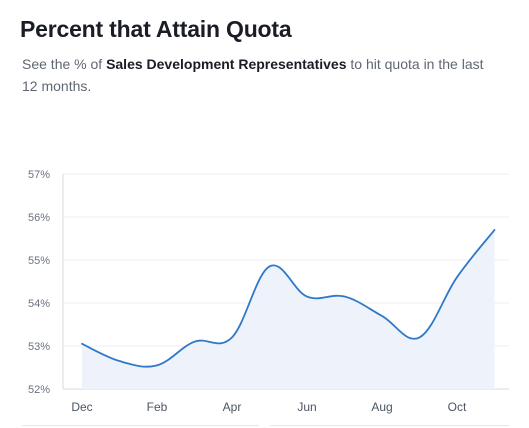 The width and height of the screenshot is (529, 428). Describe the element at coordinates (389, 425) in the screenshot. I see `bottom-divider-right` at that location.